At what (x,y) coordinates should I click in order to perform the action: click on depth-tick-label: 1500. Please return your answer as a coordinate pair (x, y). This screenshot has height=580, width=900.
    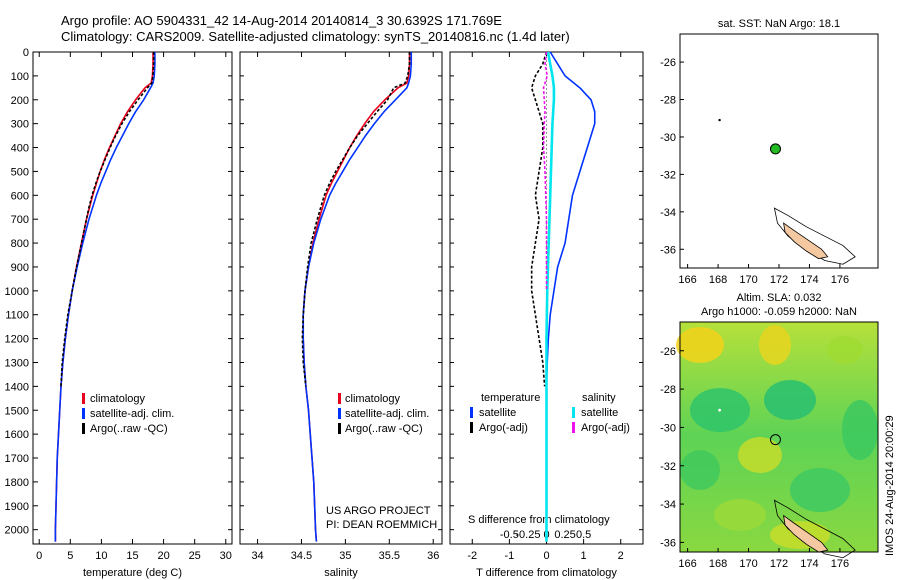
    Looking at the image, I should click on (17, 411).